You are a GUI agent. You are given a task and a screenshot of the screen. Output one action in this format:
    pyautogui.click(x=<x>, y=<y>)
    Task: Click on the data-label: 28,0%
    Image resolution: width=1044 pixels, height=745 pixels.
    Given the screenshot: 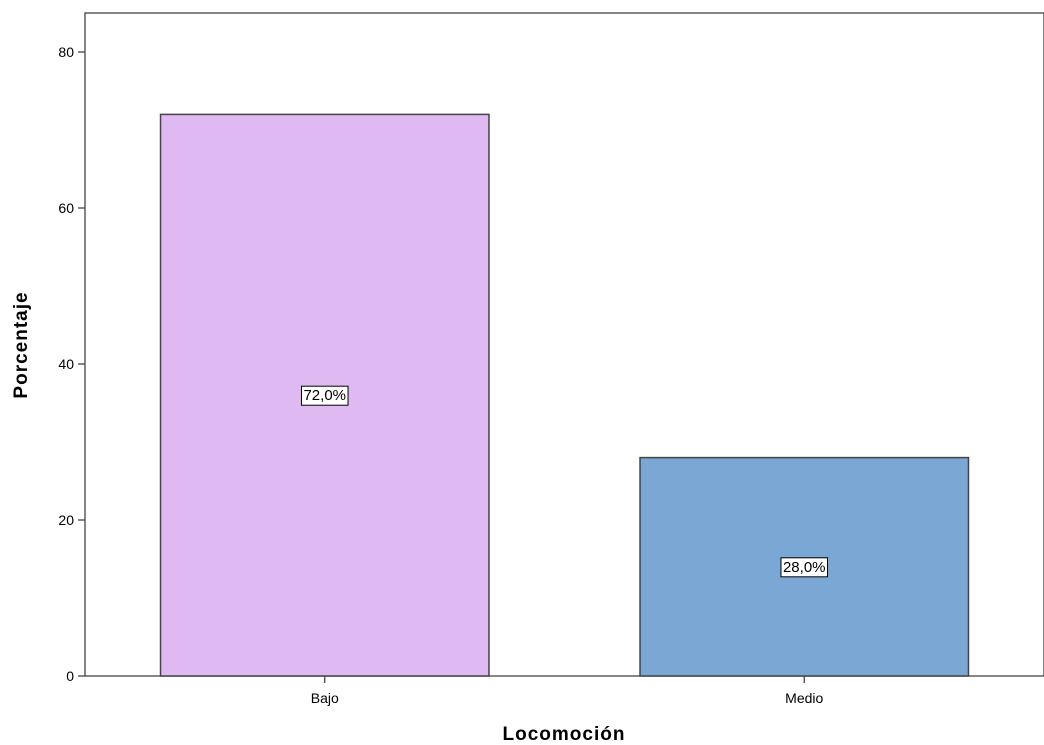 What is the action you would take?
    pyautogui.click(x=804, y=567)
    